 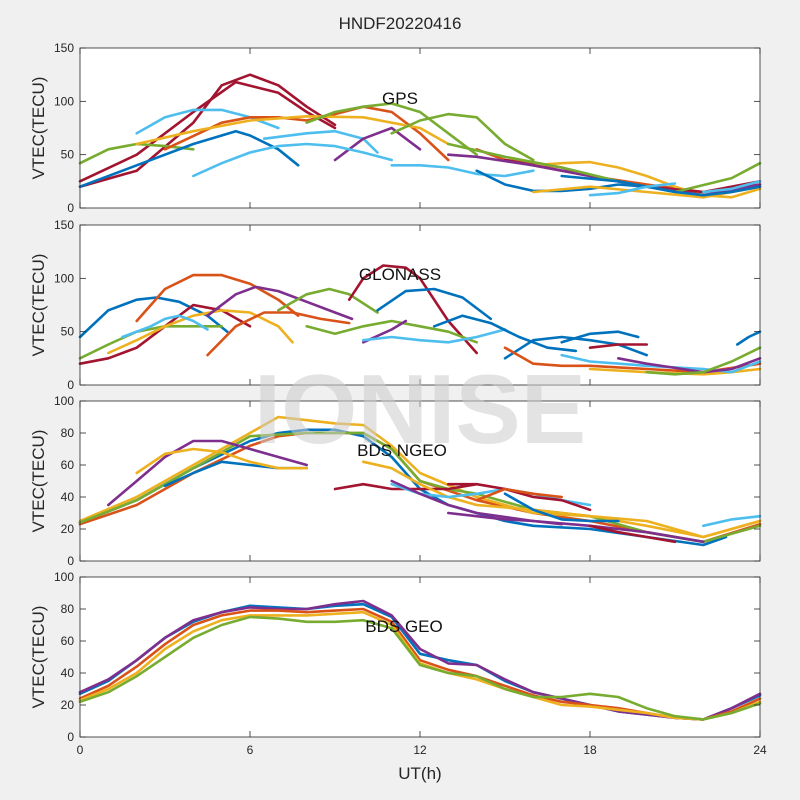 I want to click on watermark-text: IONISE, so click(x=420, y=409).